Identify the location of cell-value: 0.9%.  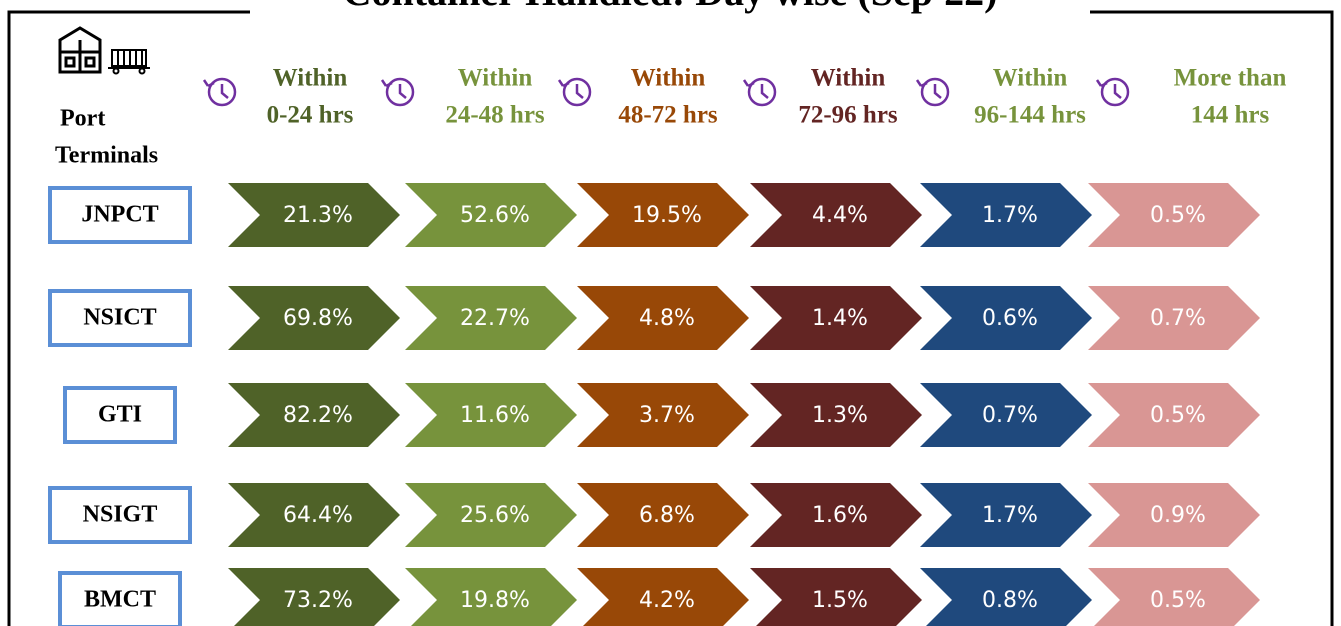
(1178, 515).